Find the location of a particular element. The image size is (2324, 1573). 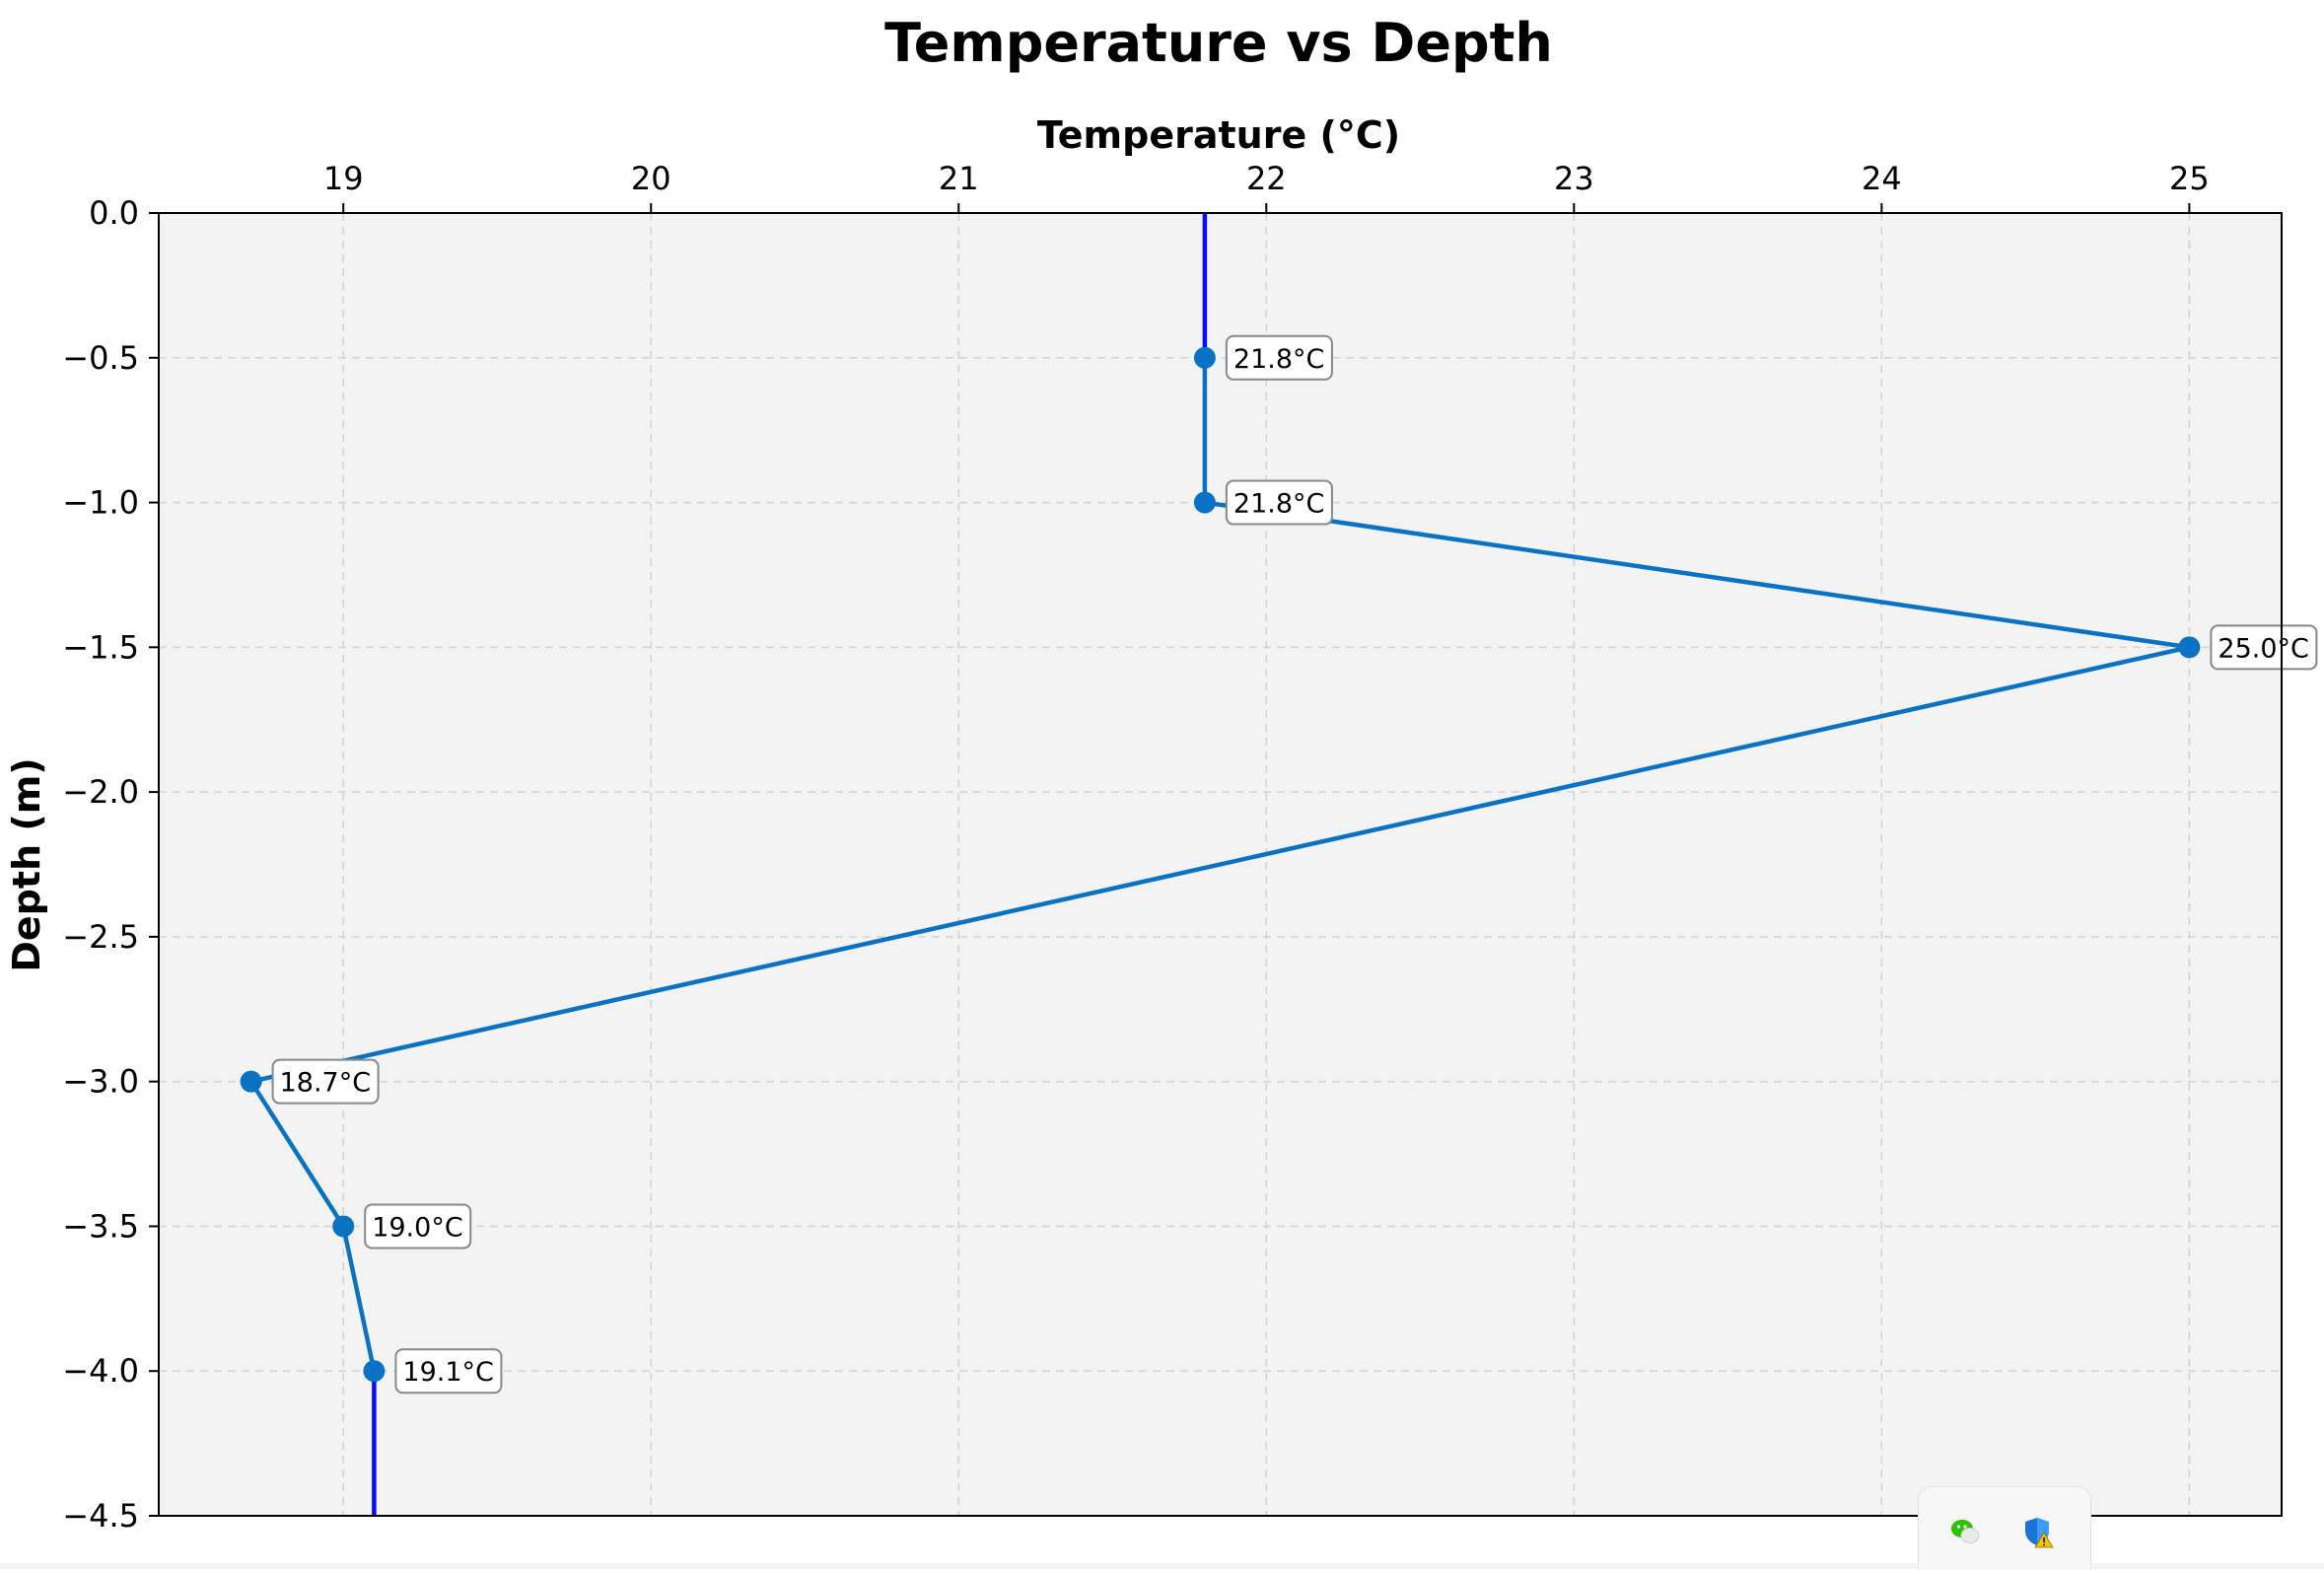

data-label: 18.7°C is located at coordinates (325, 1083).